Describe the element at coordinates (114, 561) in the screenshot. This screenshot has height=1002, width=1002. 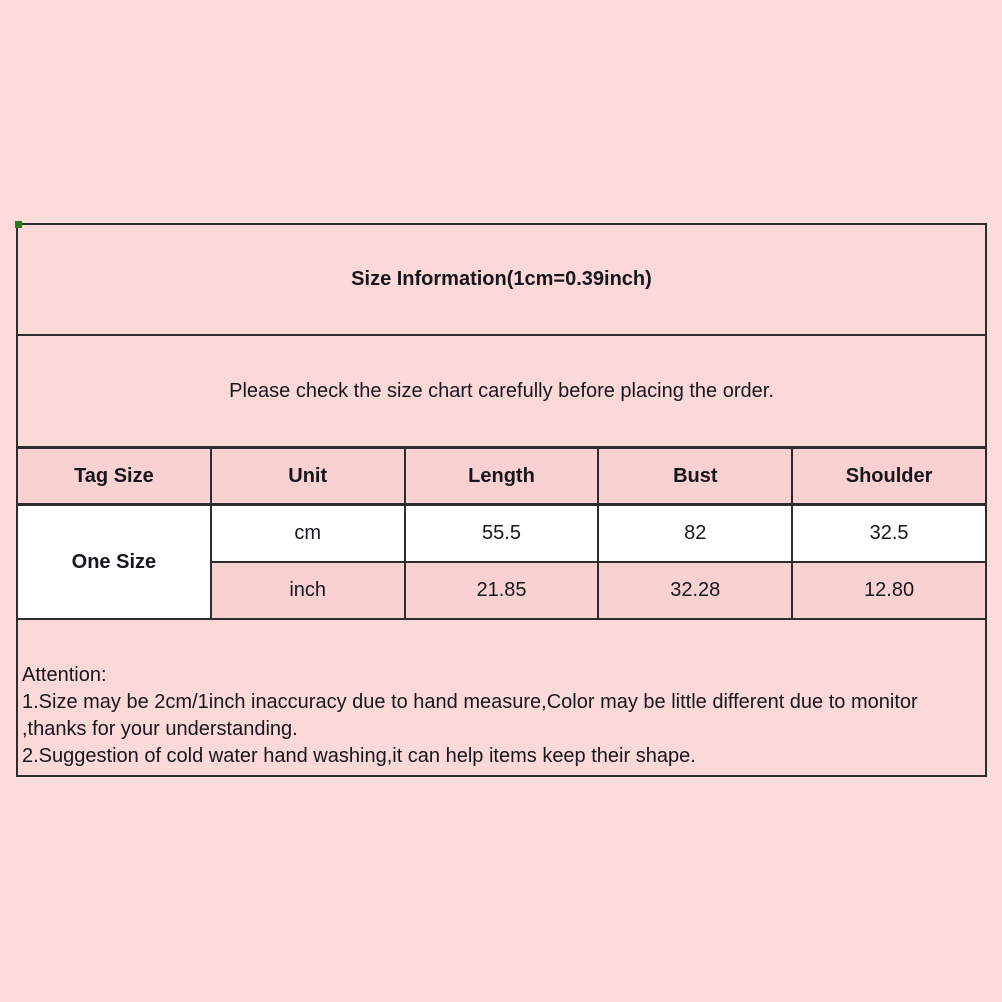
I see `cell-tag-size: One Size` at that location.